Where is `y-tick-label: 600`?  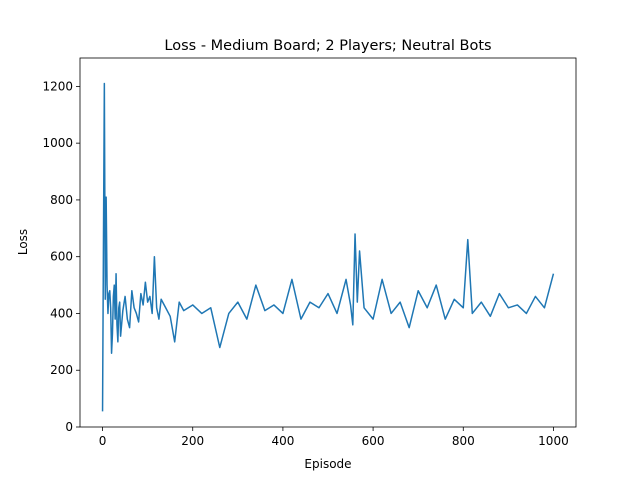 y-tick-label: 600 is located at coordinates (61, 257).